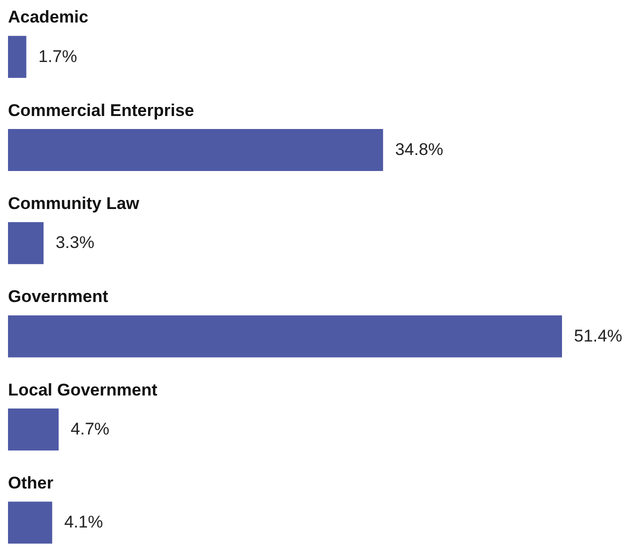 The width and height of the screenshot is (632, 559). What do you see at coordinates (58, 56) in the screenshot?
I see `data-label: 1.7%` at bounding box center [58, 56].